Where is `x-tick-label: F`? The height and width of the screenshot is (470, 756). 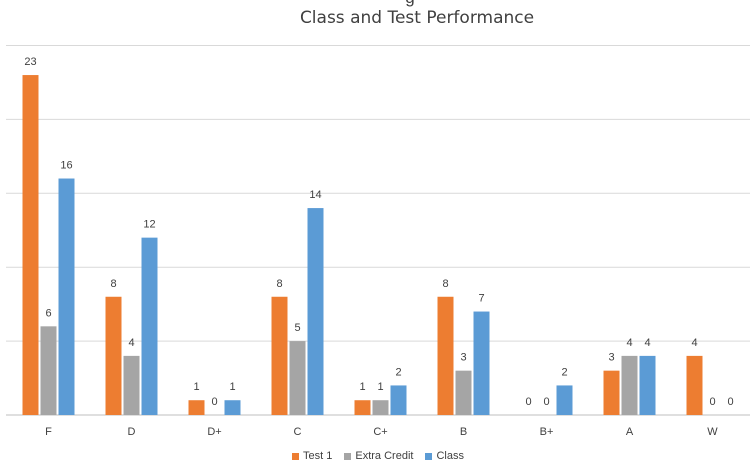 x-tick-label: F is located at coordinates (48, 432).